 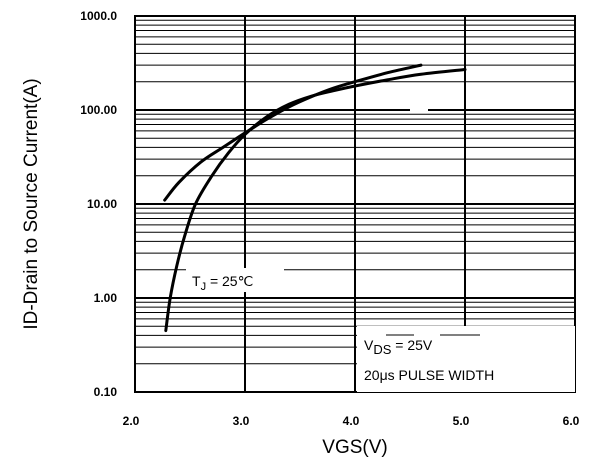 What do you see at coordinates (131, 421) in the screenshot?
I see `x-tick-label: 2.0` at bounding box center [131, 421].